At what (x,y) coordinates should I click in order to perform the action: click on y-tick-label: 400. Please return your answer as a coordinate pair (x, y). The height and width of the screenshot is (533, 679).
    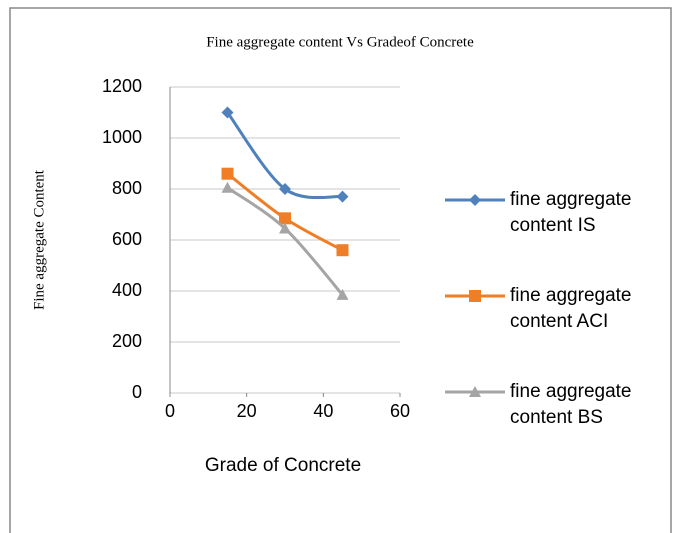
    Looking at the image, I should click on (127, 290).